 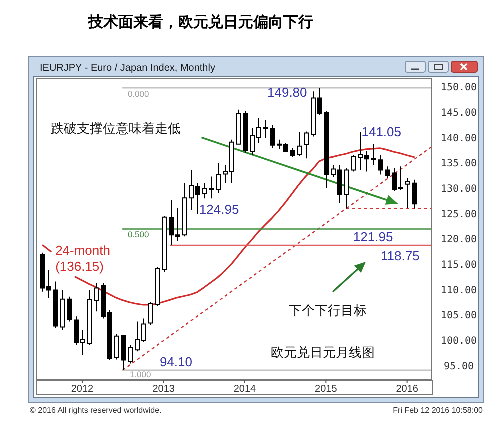 What do you see at coordinates (459, 366) in the screenshot?
I see `y-tick-label: 95.00` at bounding box center [459, 366].